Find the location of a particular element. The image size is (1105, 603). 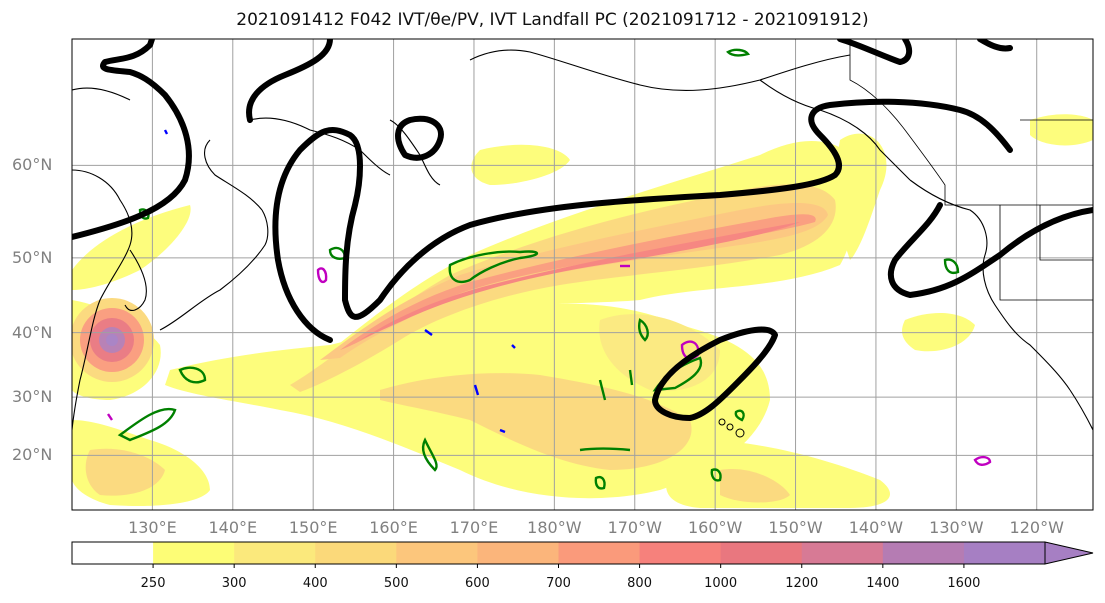

latitude-label: 40°N is located at coordinates (32, 332).